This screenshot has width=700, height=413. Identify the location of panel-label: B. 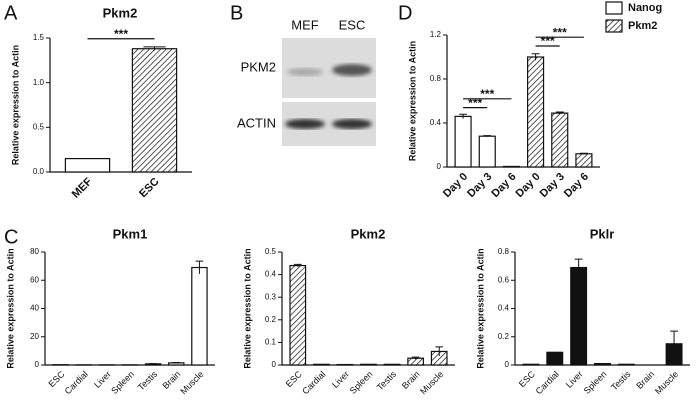
(236, 13).